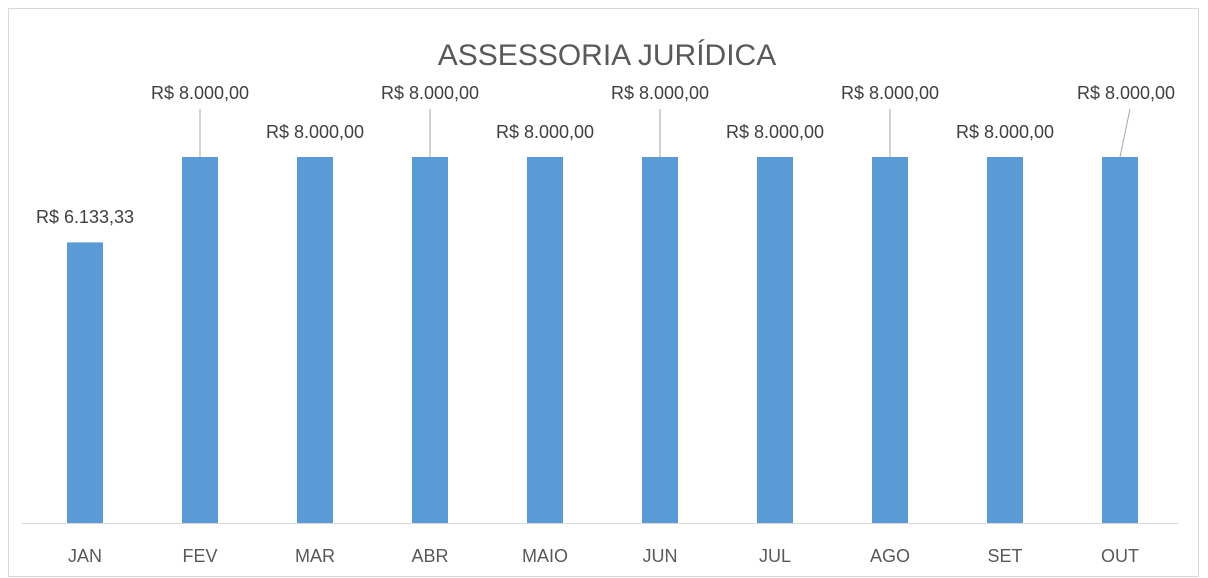 Image resolution: width=1208 pixels, height=578 pixels. I want to click on x-tick-label: JUL, so click(775, 556).